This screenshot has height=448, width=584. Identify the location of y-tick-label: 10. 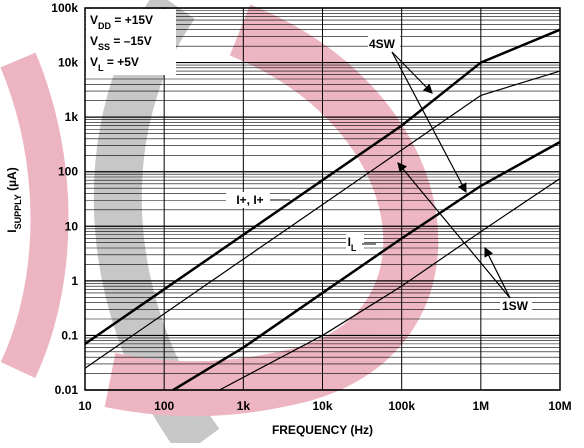
(72, 226).